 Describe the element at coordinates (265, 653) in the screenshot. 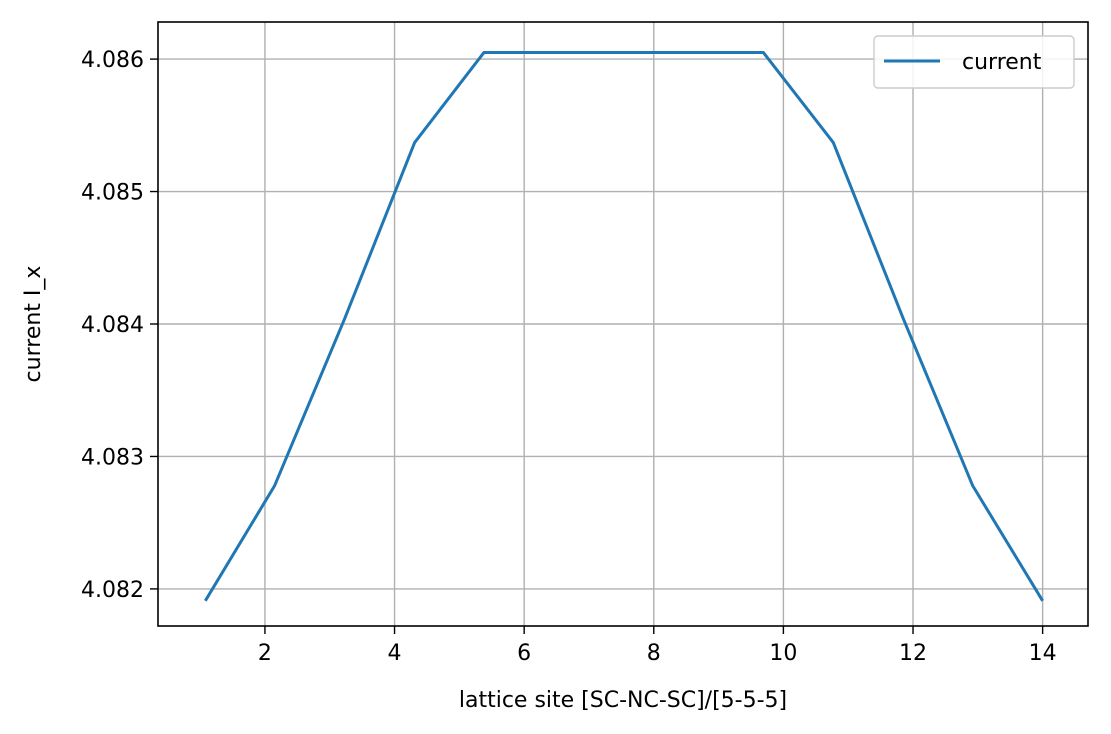

I see `x-tick-label: 2` at that location.